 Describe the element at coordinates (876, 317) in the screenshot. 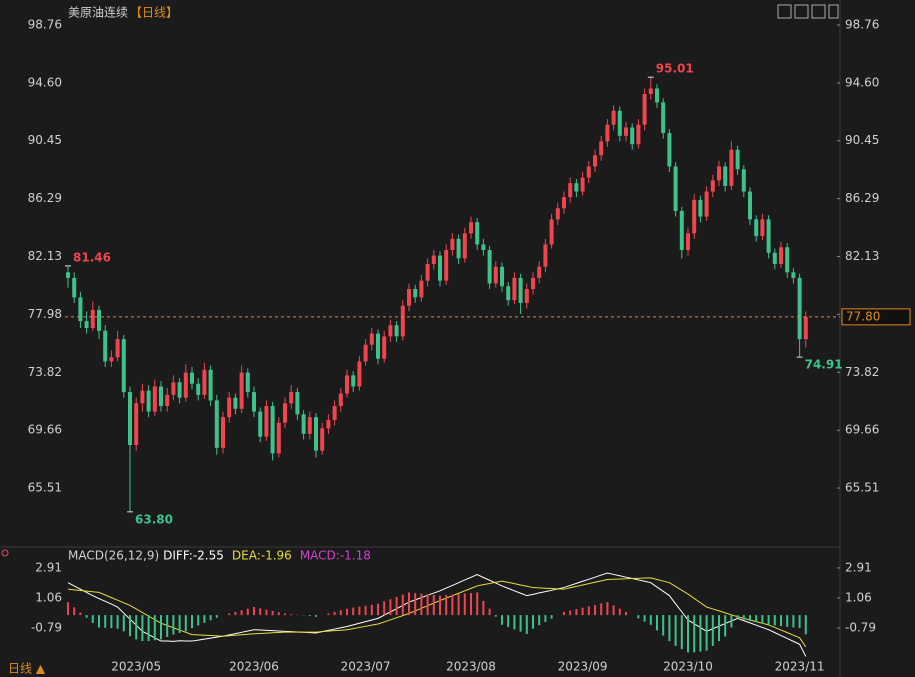

I see `last-price-box` at that location.